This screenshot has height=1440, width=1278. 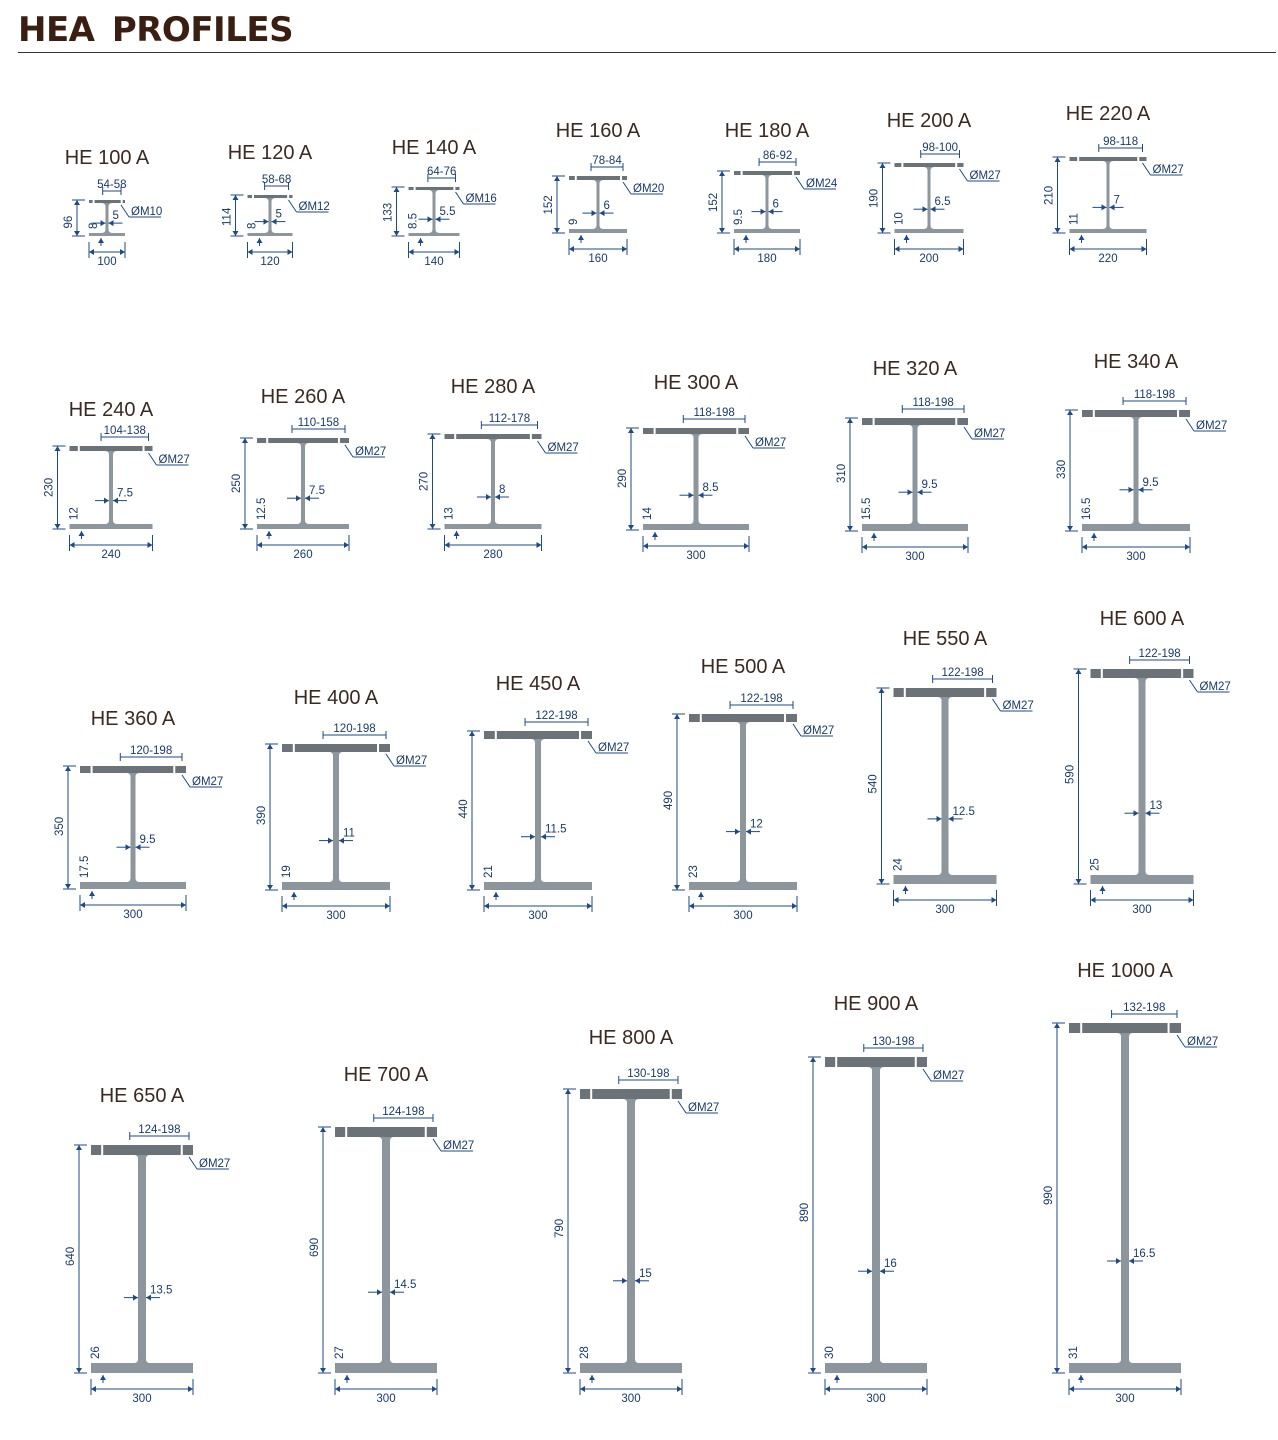 What do you see at coordinates (262, 815) in the screenshot?
I see `height-label: 390` at bounding box center [262, 815].